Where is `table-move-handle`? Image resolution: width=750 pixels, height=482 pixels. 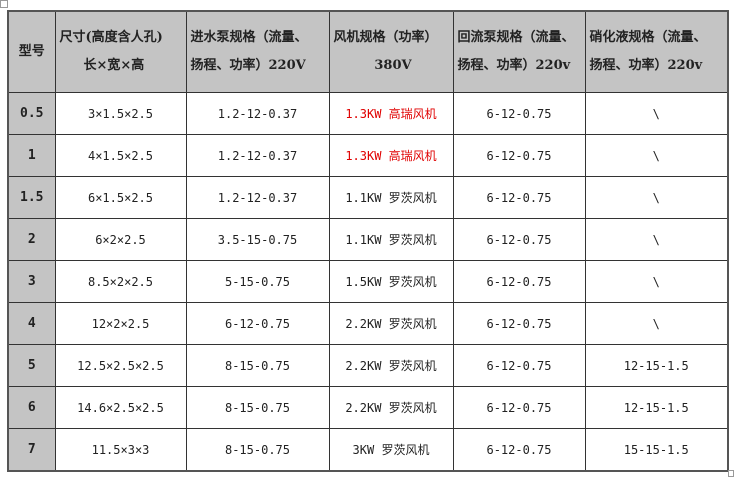
table-move-handle is located at coordinates (4, 4).